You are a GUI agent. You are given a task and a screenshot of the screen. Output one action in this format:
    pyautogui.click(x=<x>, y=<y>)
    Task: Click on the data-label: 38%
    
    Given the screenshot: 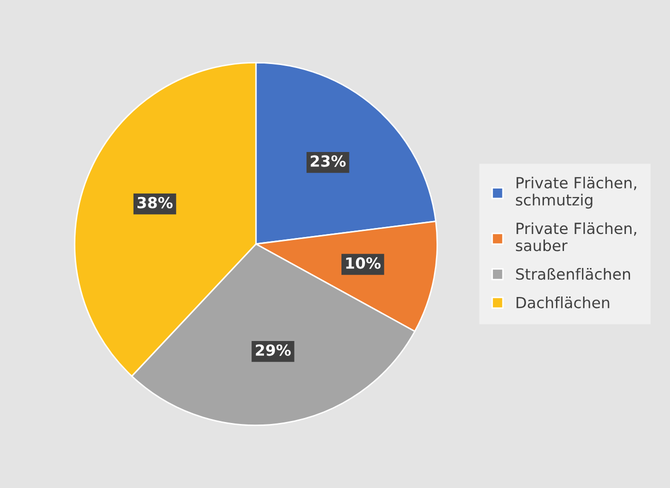 What is the action you would take?
    pyautogui.click(x=155, y=202)
    